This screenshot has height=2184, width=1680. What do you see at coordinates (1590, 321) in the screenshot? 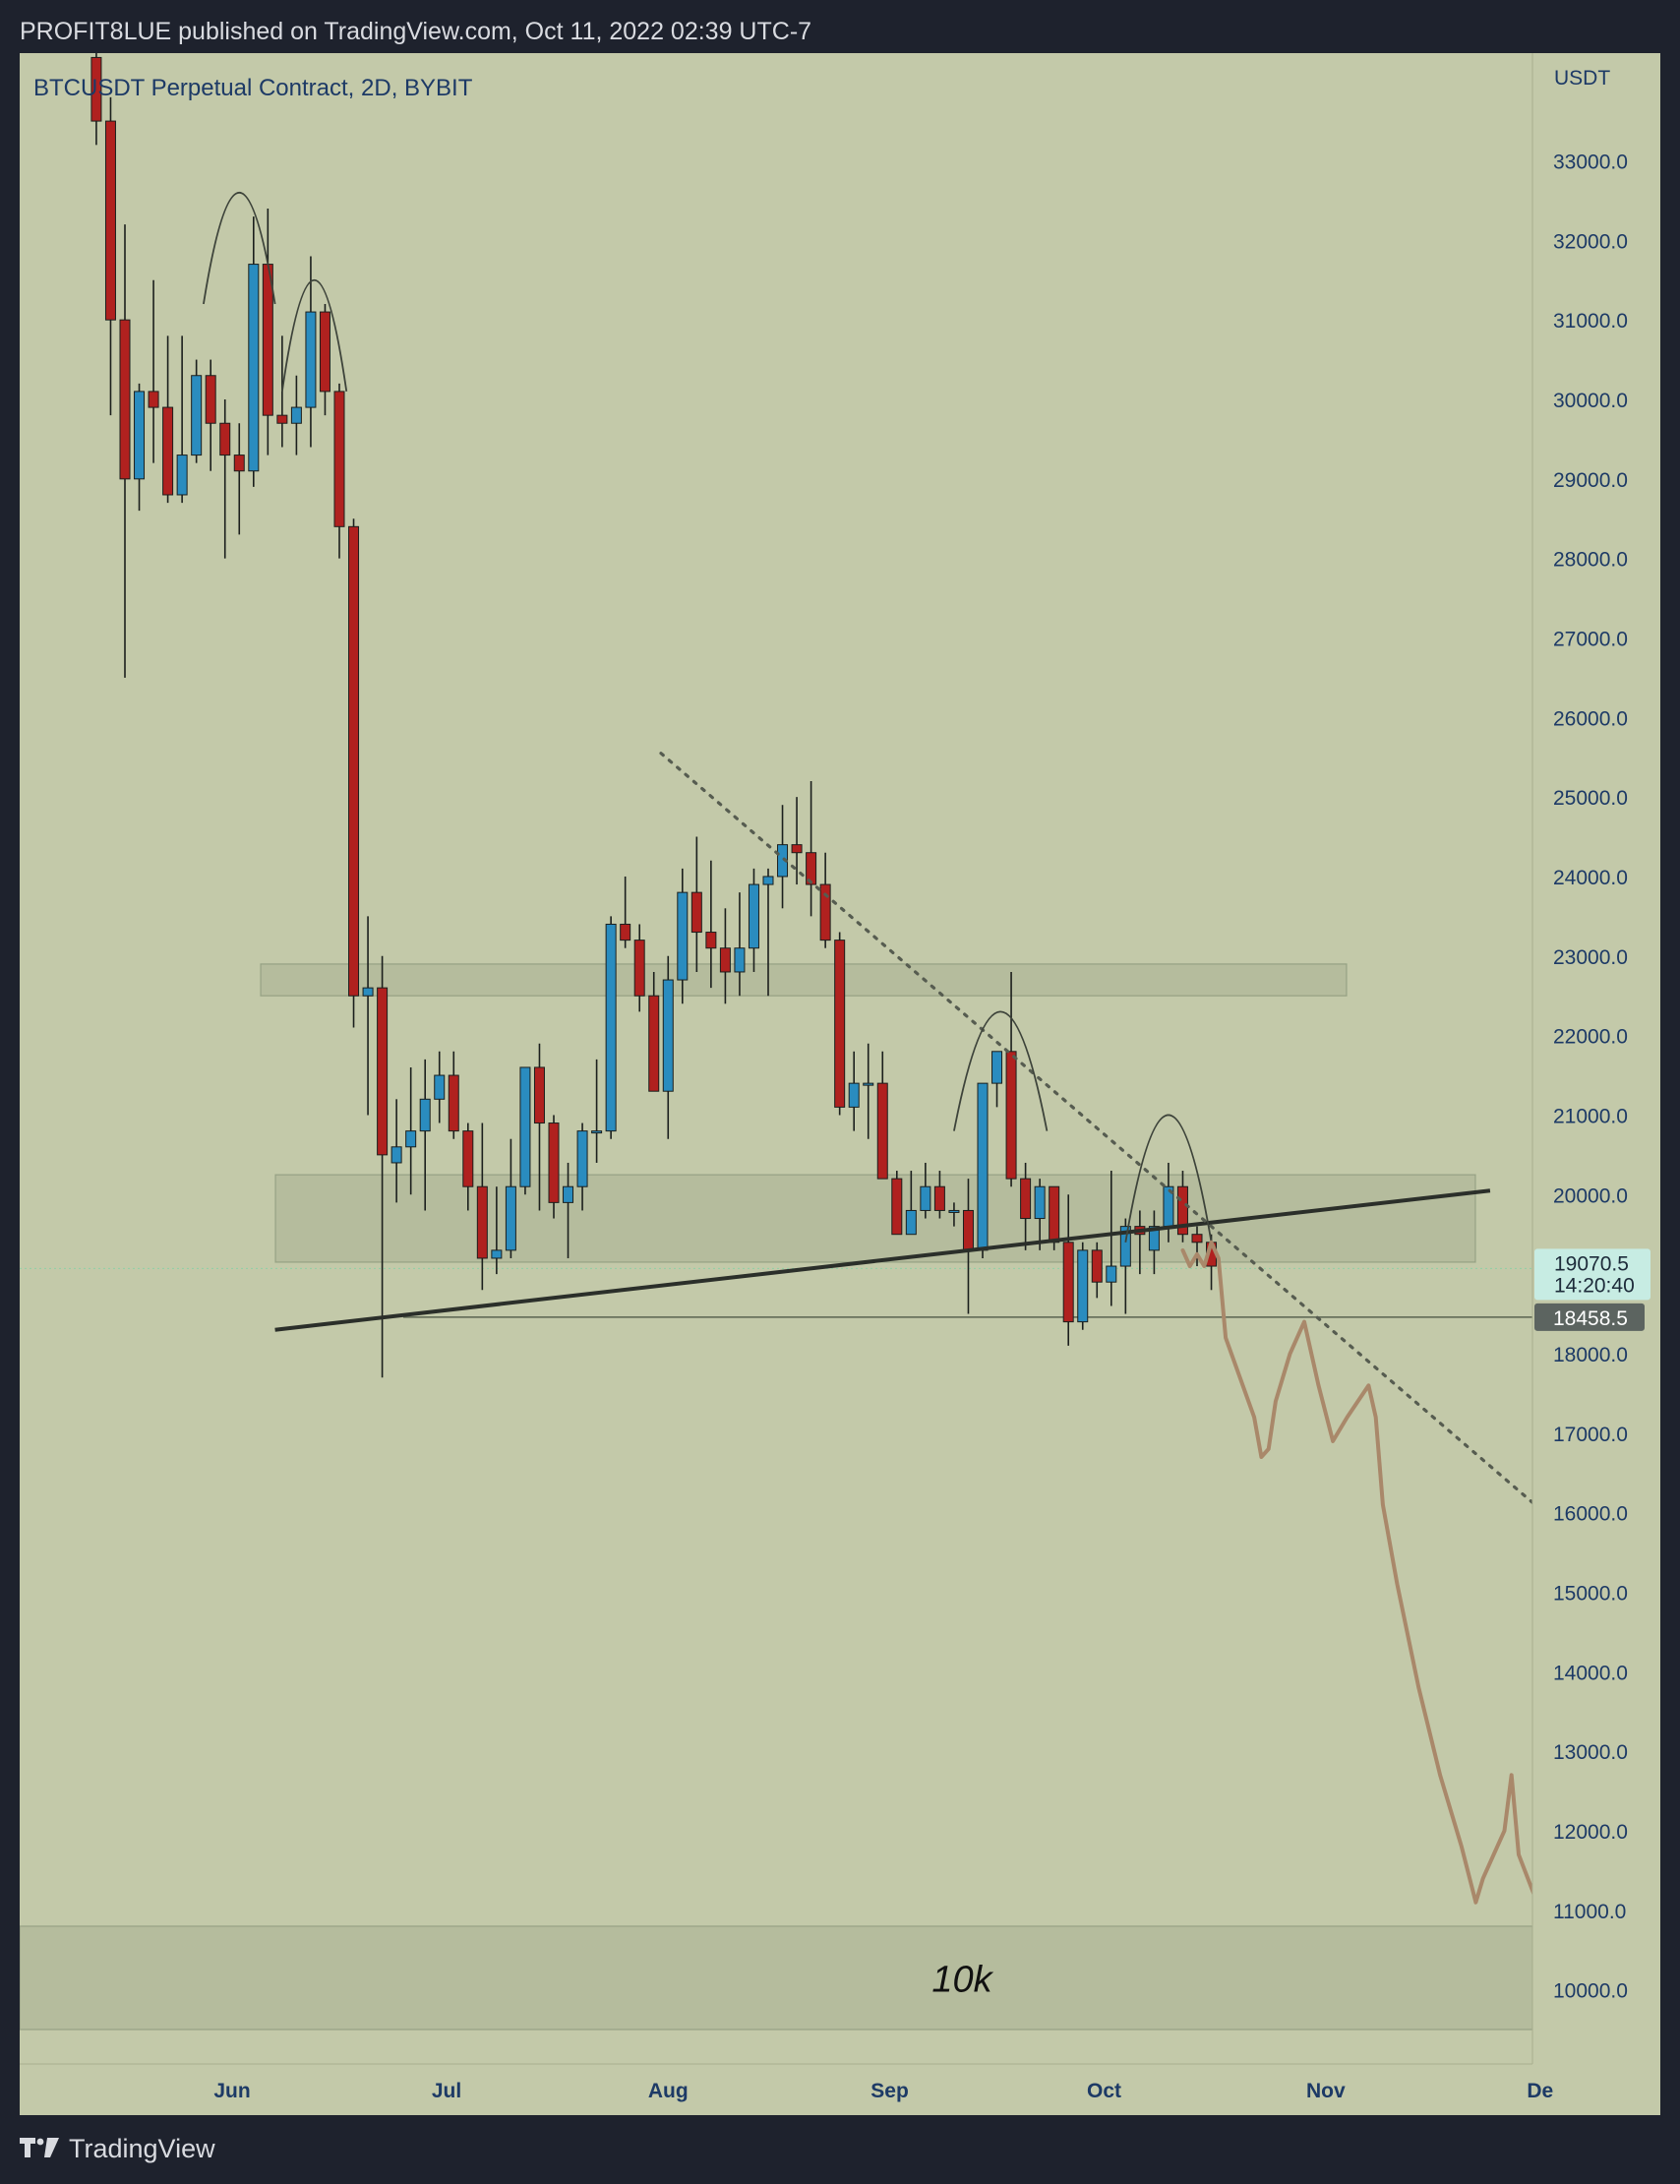
I see `price-tick-label: 31000.0` at bounding box center [1590, 321].